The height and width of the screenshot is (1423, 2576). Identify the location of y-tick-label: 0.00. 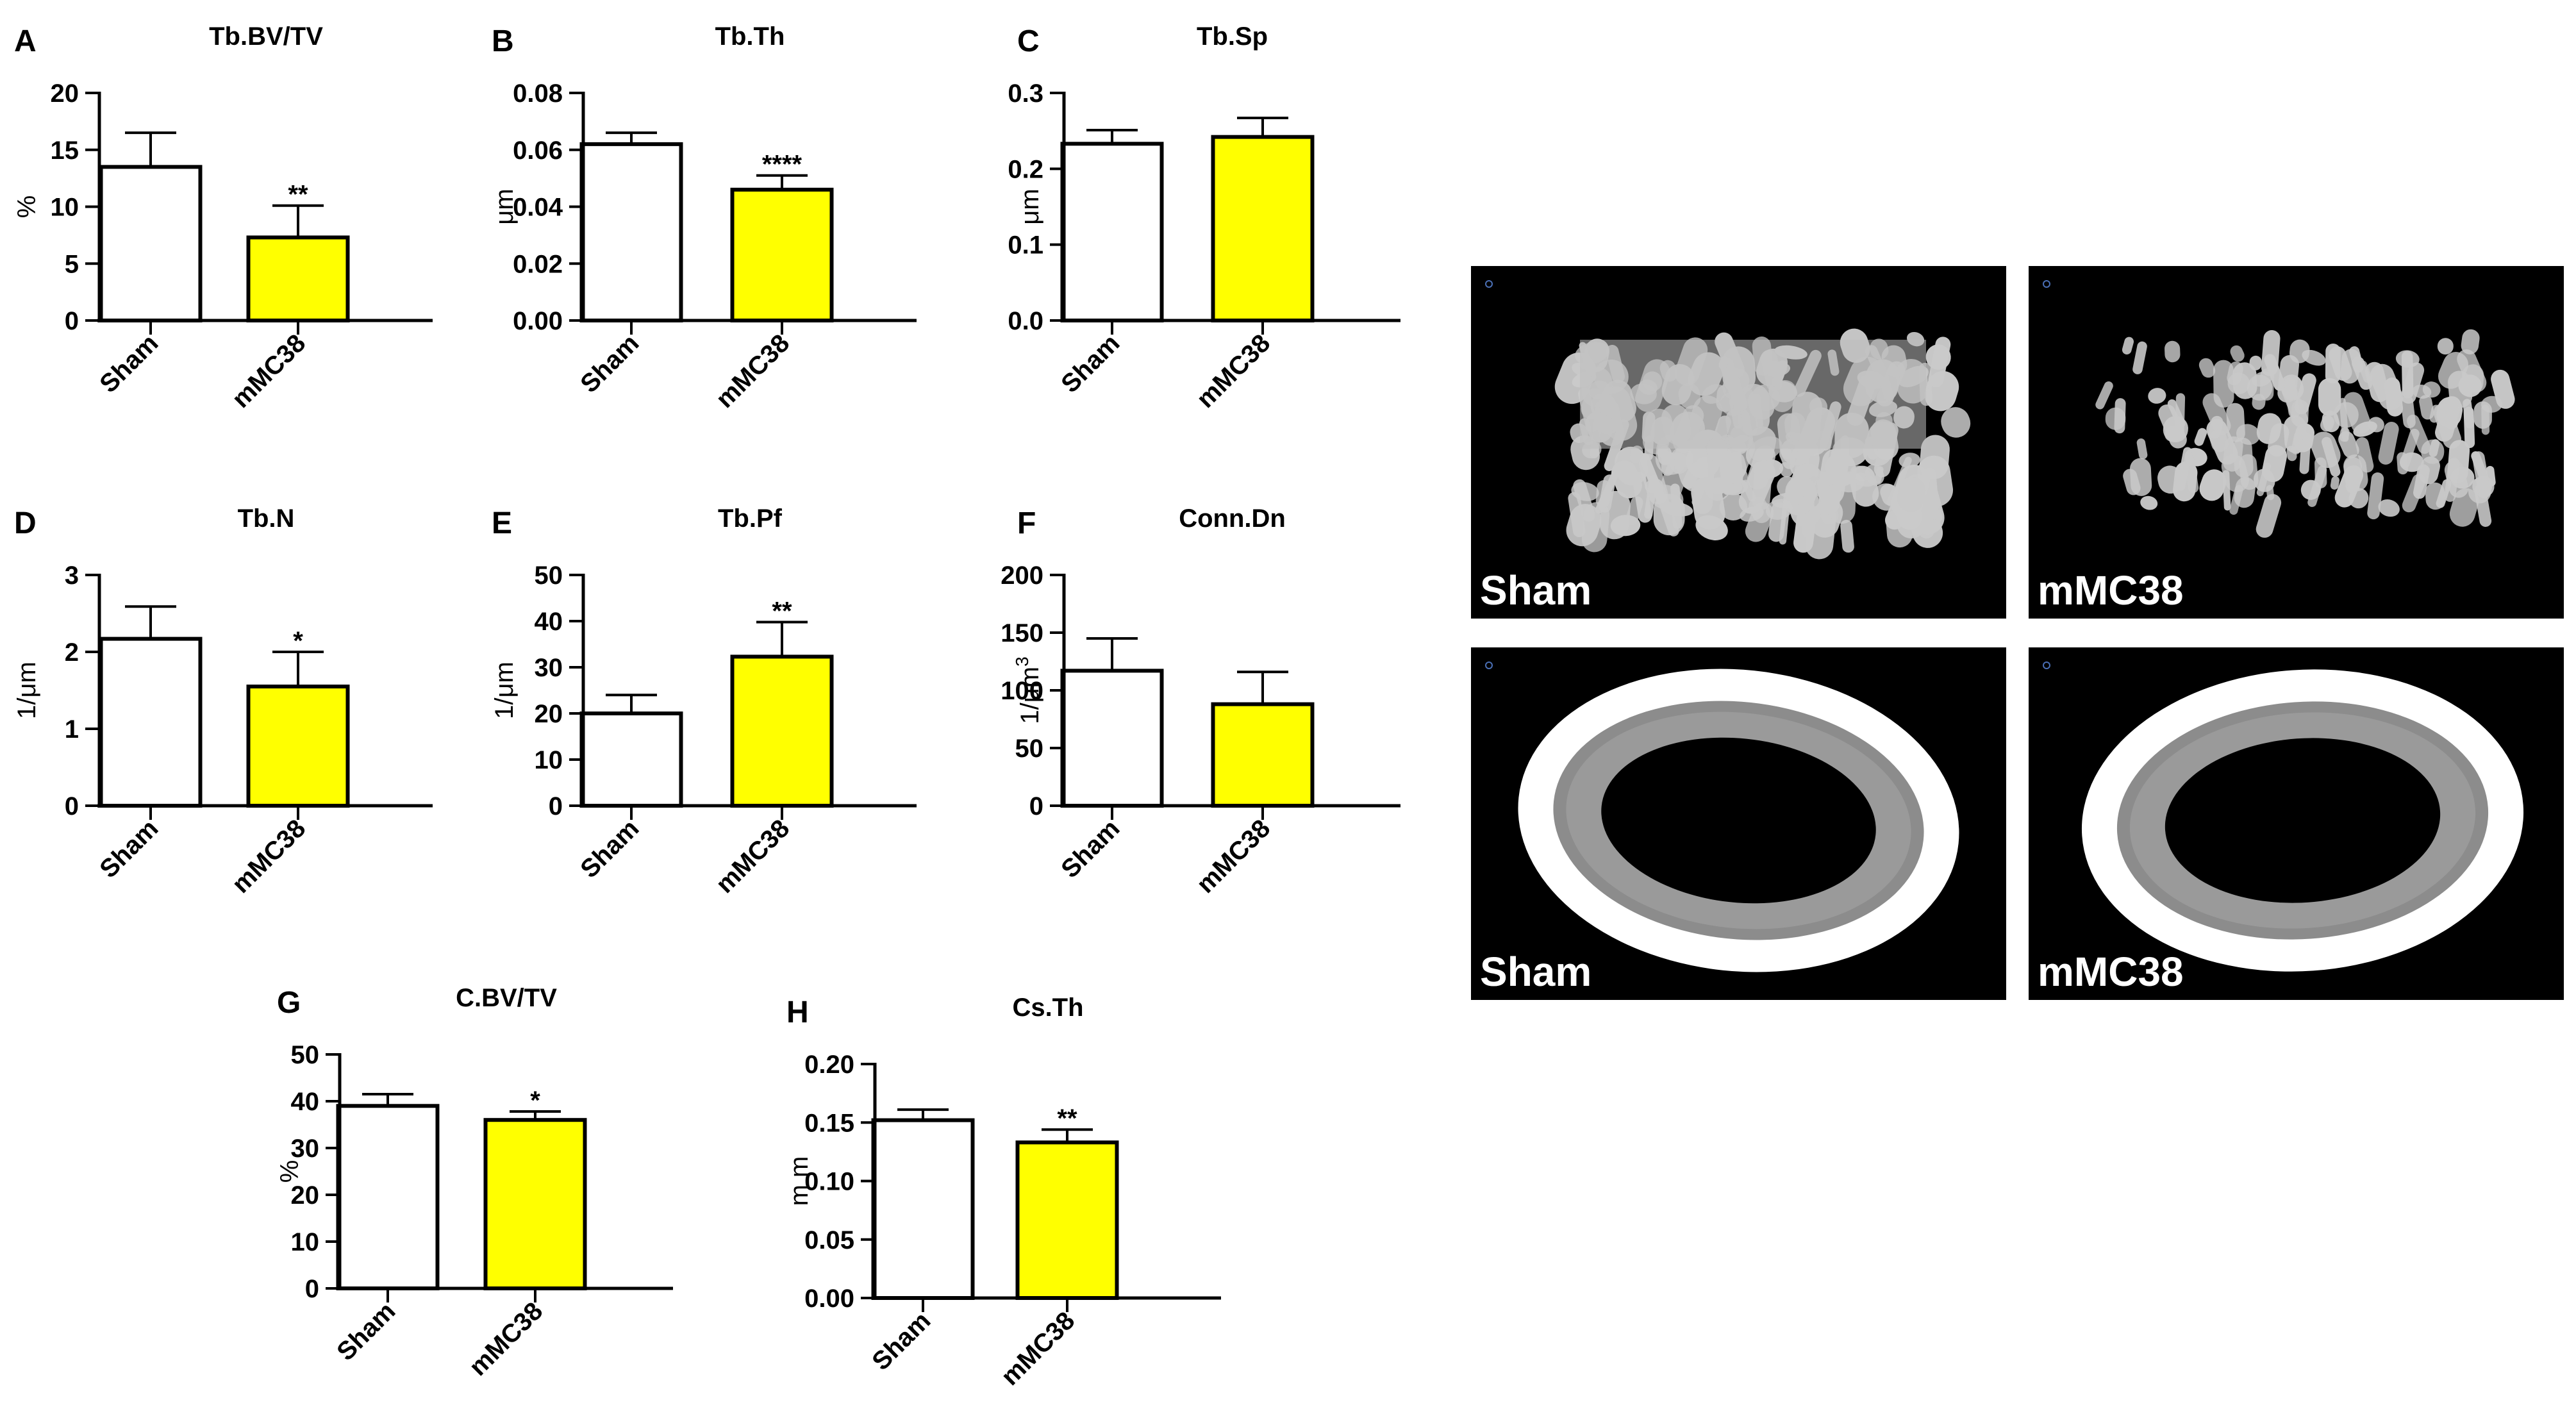
(538, 321).